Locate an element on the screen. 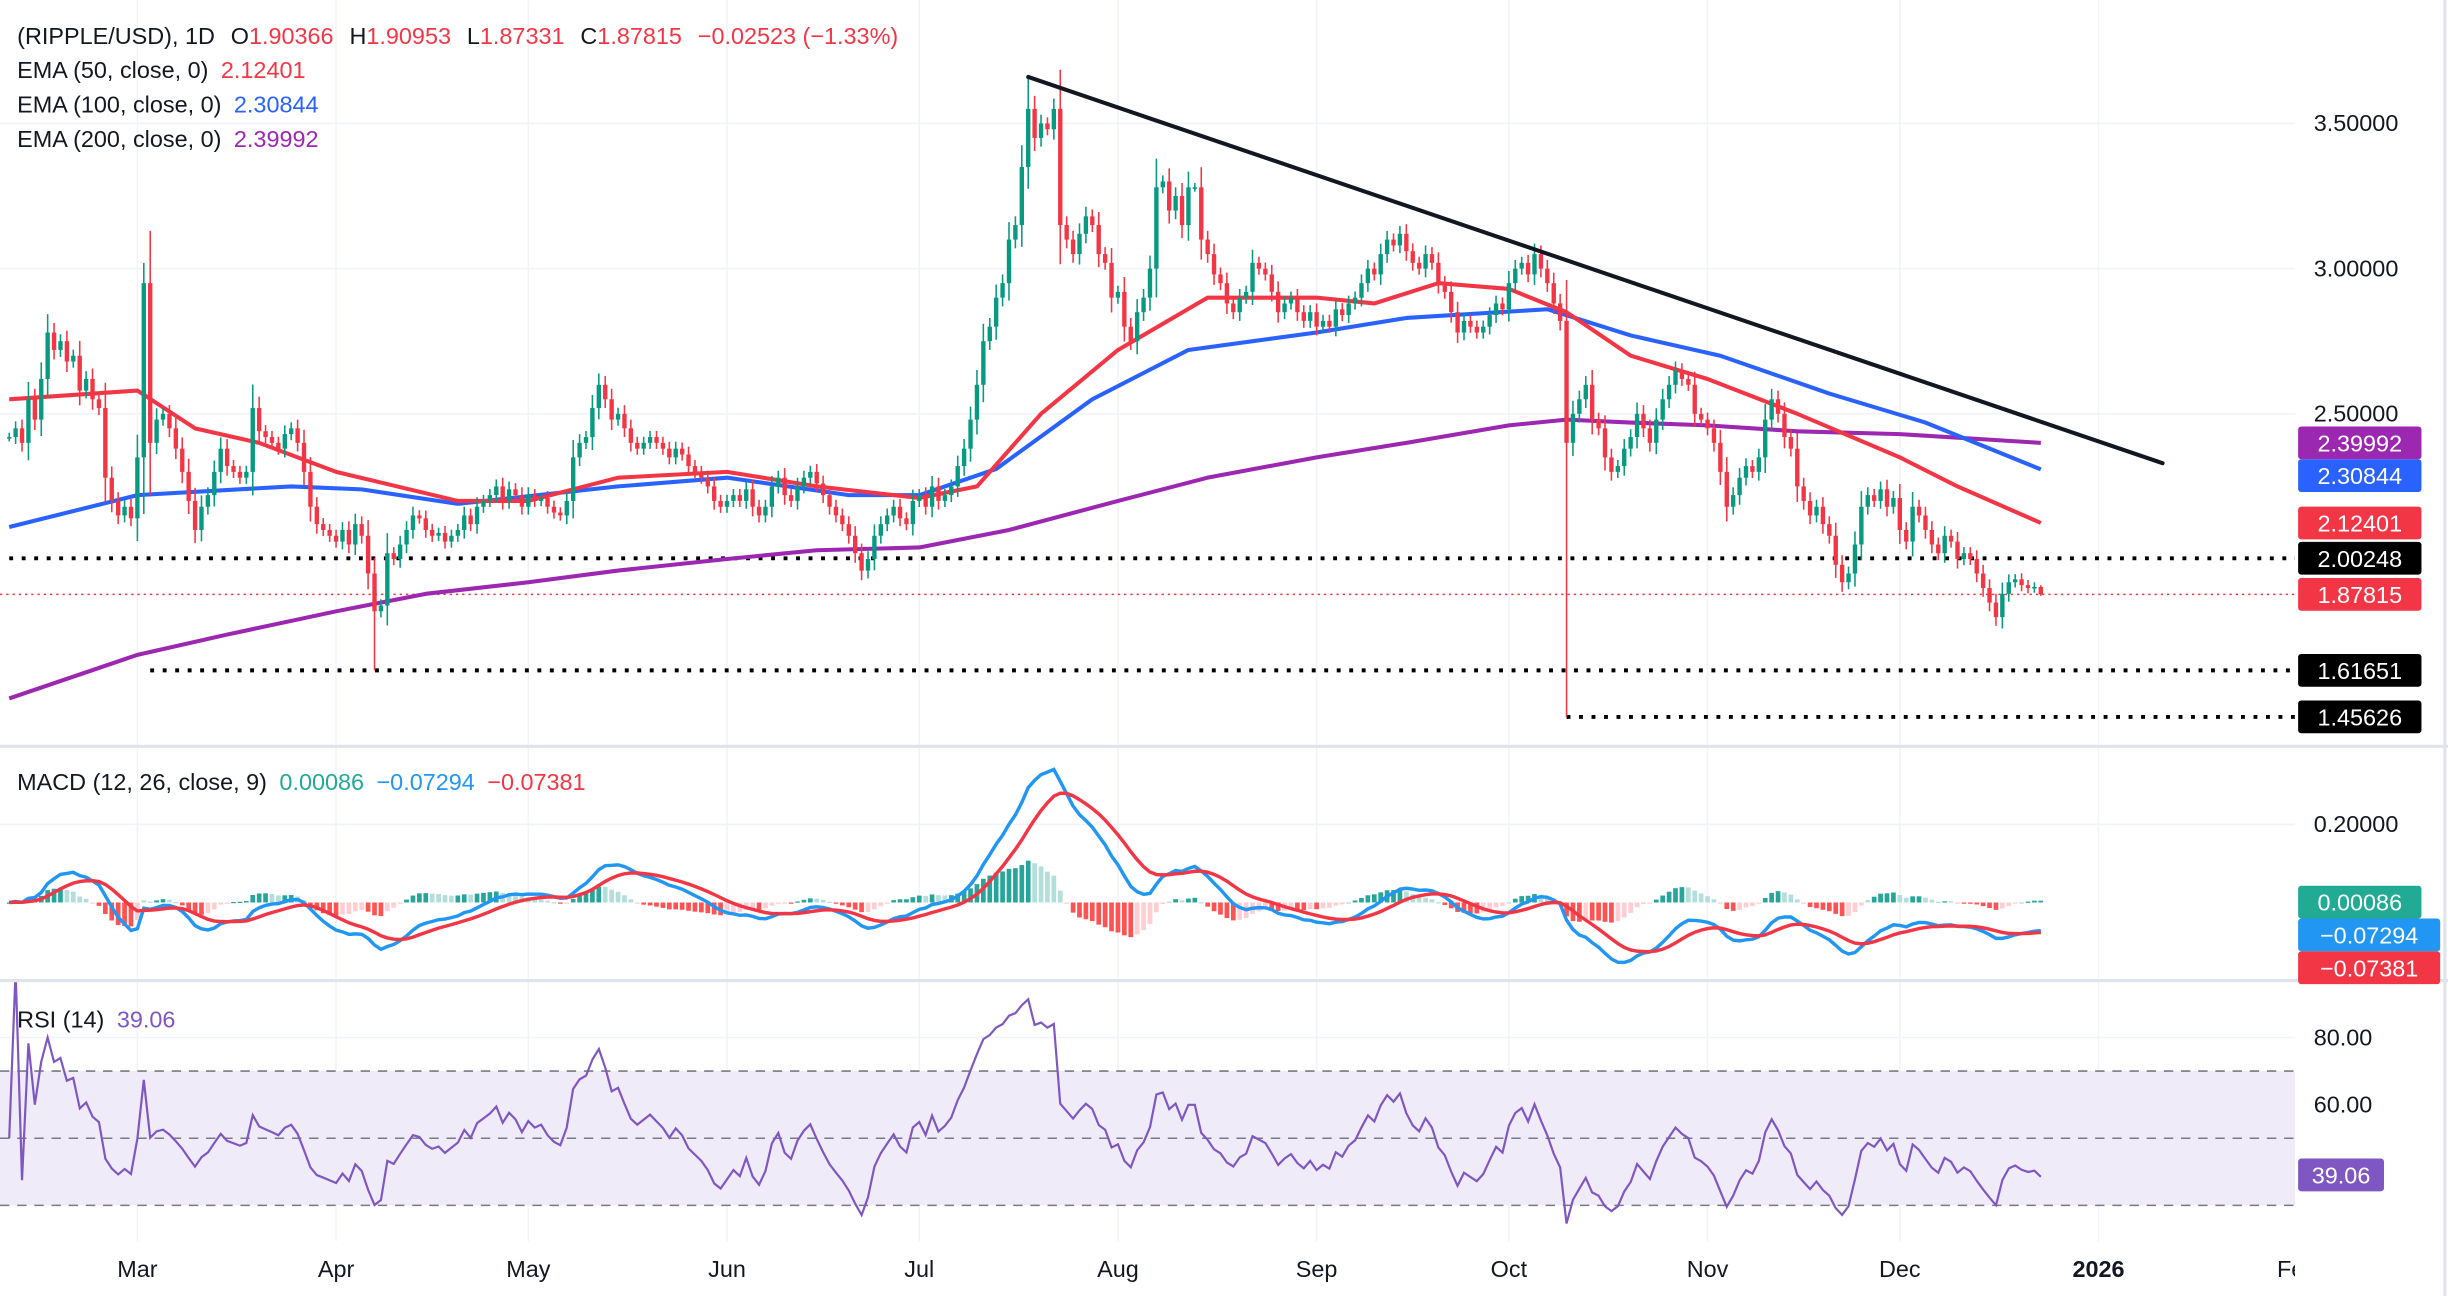 The height and width of the screenshot is (1296, 2448). rsi-legend: RSI (14) 39.06 is located at coordinates (96, 1019).